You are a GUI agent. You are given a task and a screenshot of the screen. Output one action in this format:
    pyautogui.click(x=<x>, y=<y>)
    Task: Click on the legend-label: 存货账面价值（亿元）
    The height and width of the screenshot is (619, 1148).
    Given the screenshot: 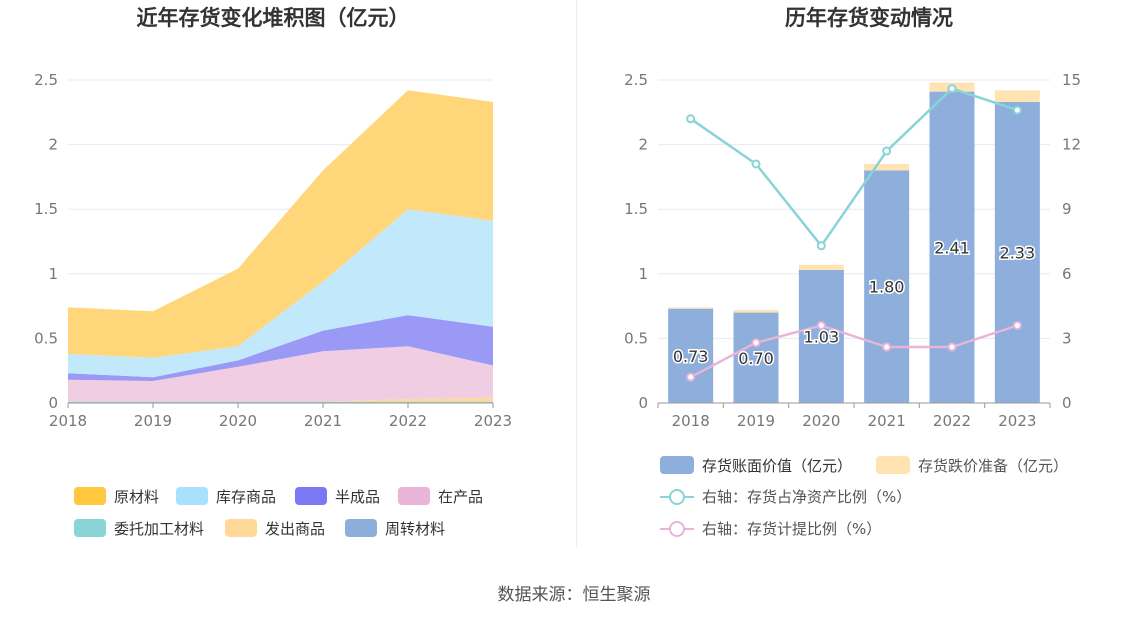 What is the action you would take?
    pyautogui.click(x=777, y=466)
    